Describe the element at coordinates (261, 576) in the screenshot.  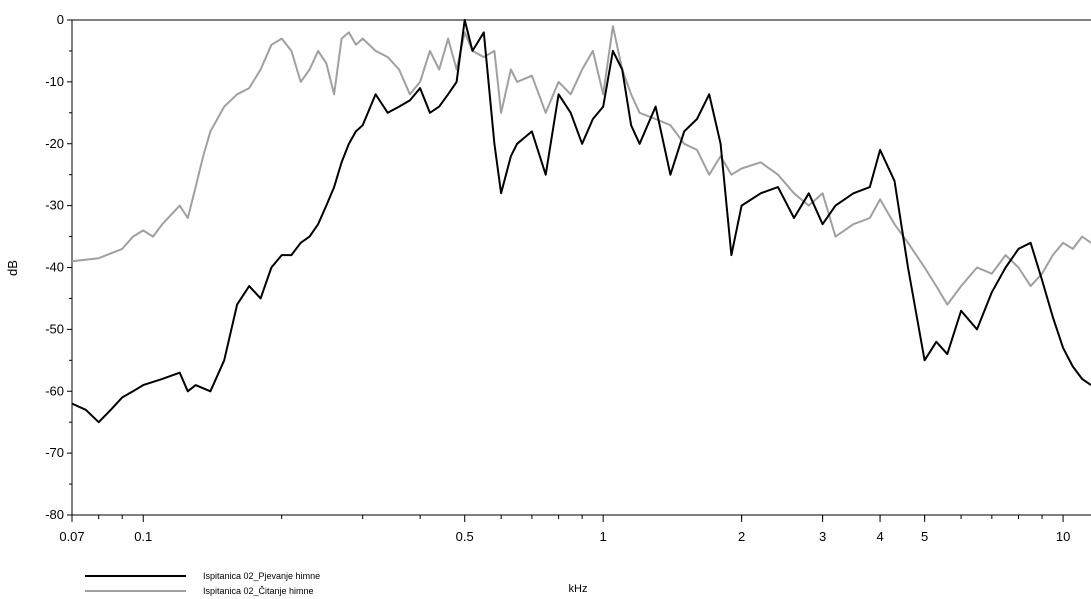
I see `legend-label-series-1: Ispitanica 02_Pjevanje himne` at that location.